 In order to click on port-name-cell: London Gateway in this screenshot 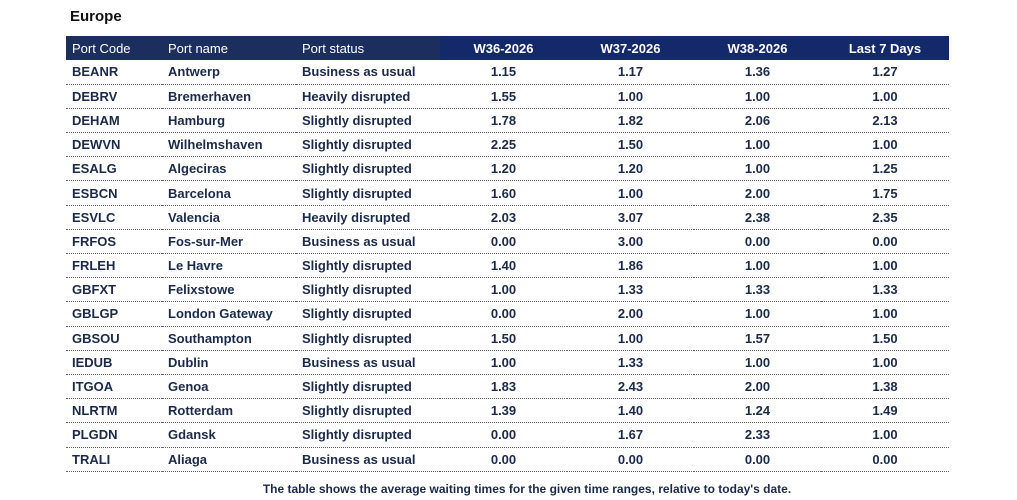, I will do `click(229, 314)`.